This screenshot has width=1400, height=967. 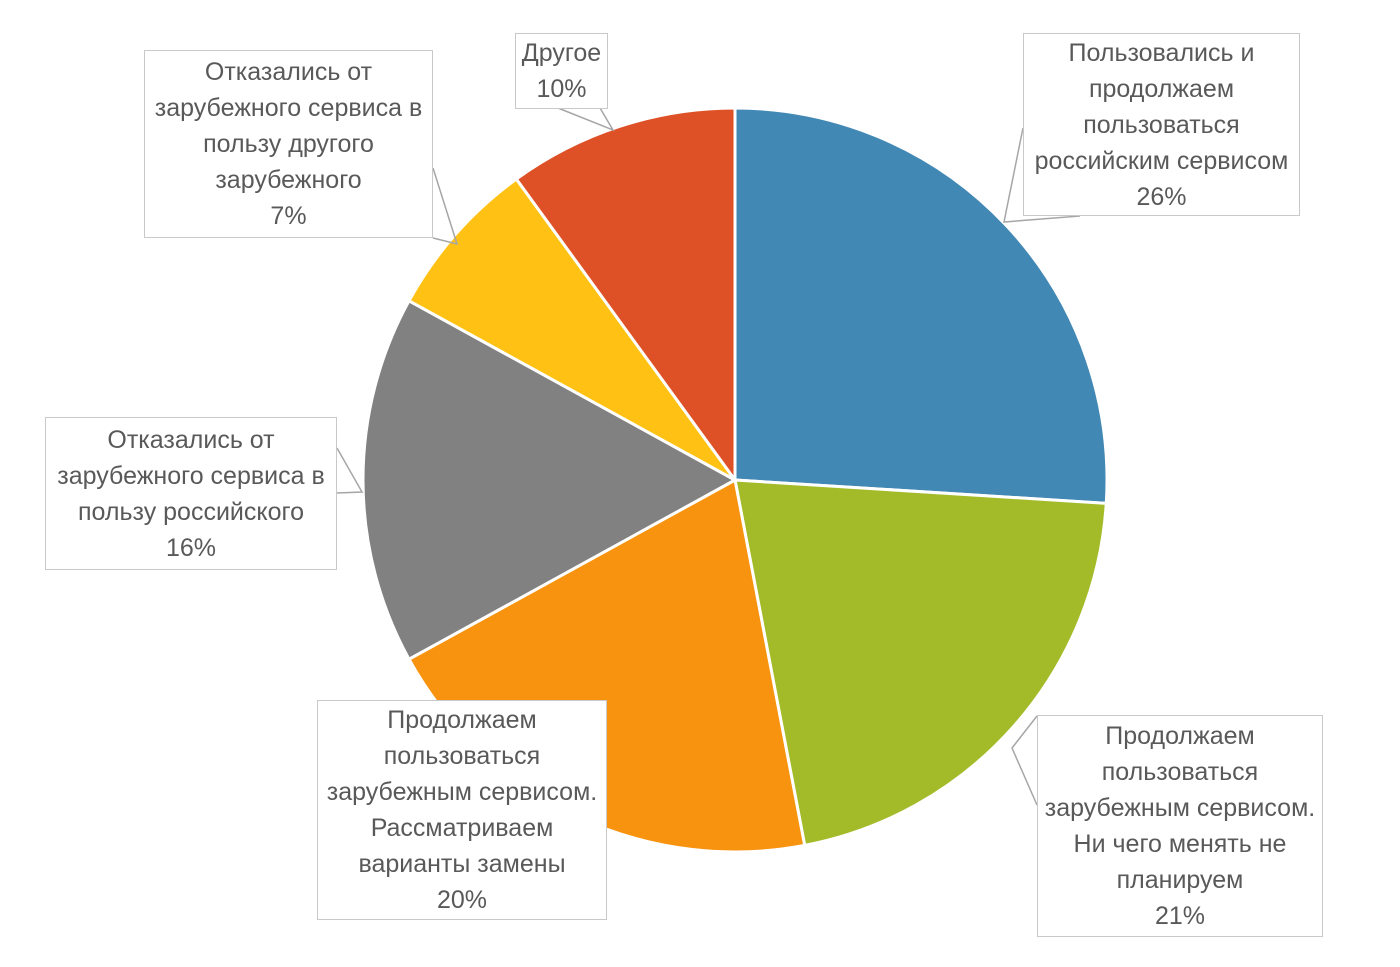 What do you see at coordinates (1042, 175) in the screenshot?
I see `callout-leader-russian-service` at bounding box center [1042, 175].